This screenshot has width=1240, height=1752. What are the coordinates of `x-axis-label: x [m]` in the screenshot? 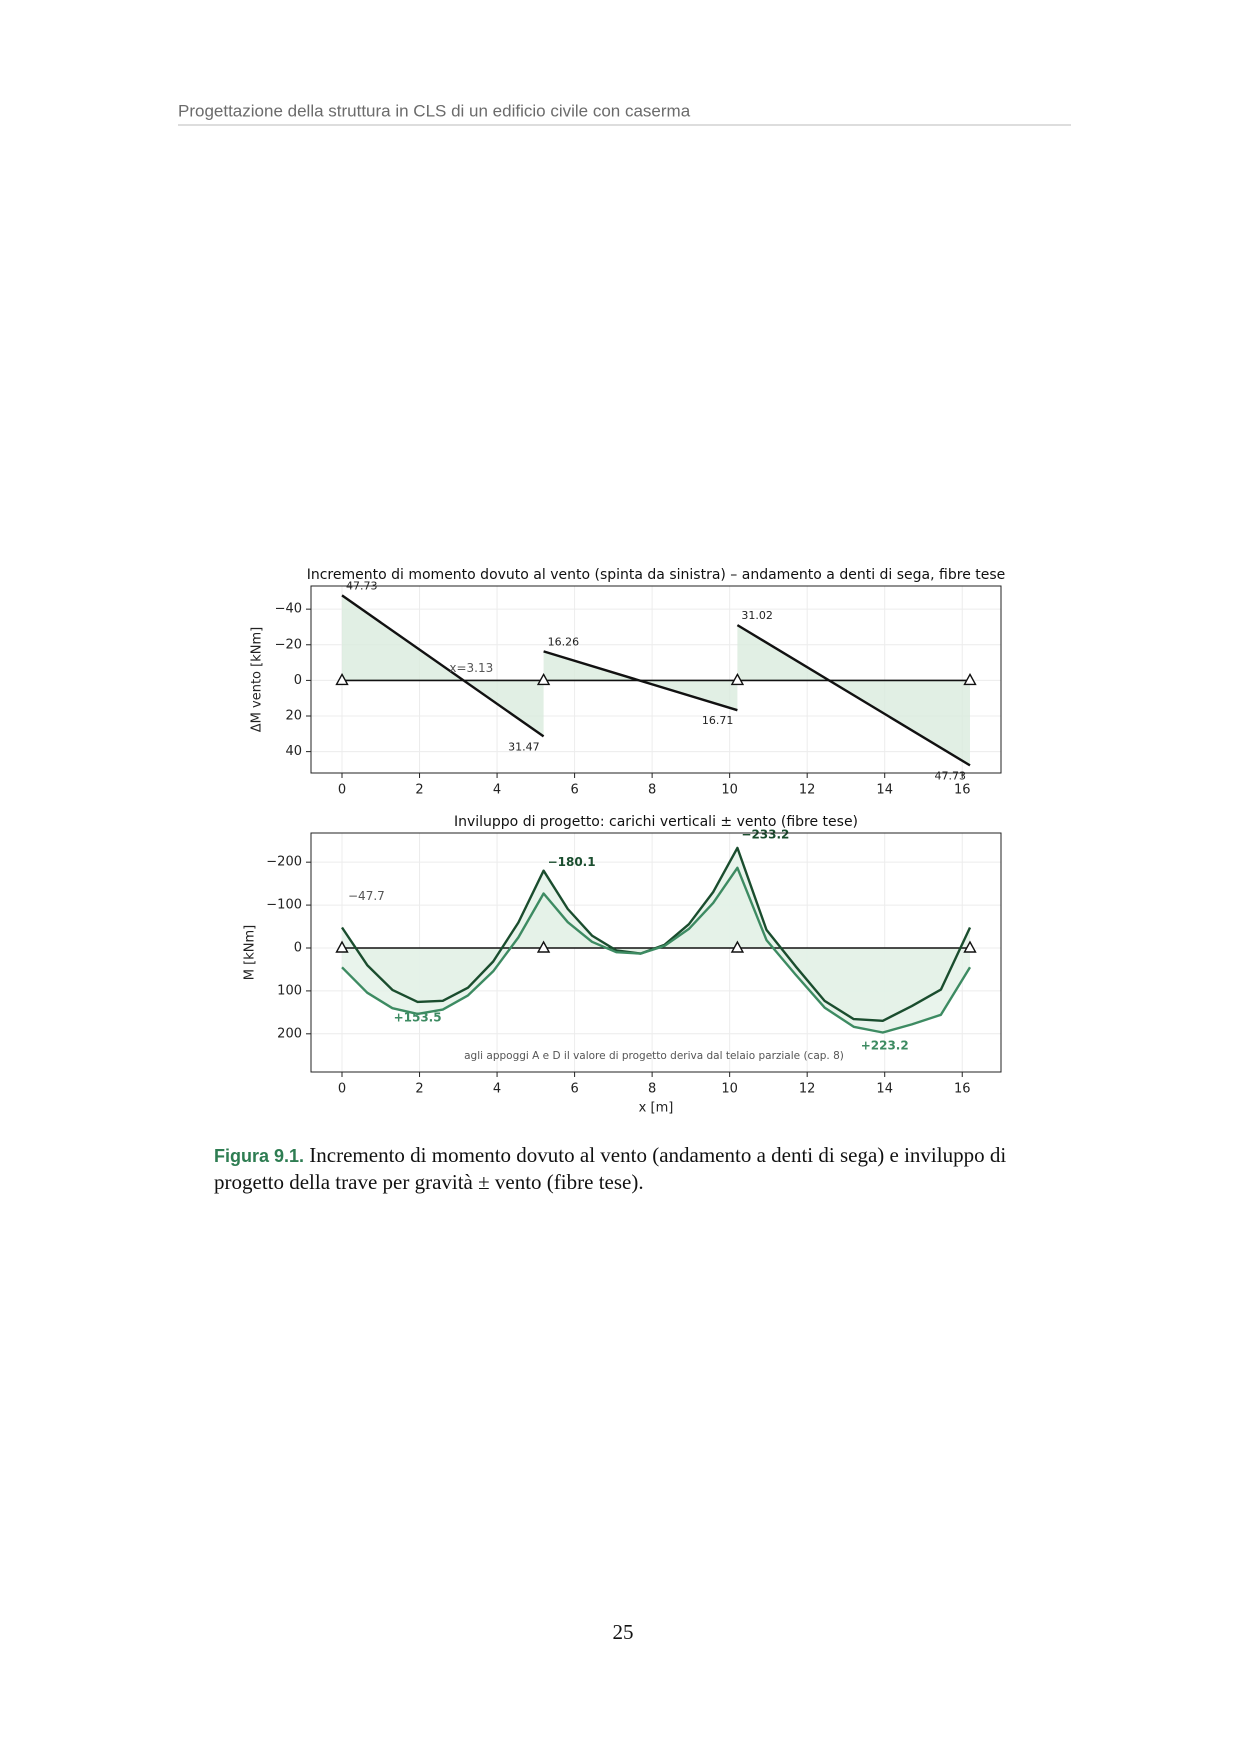 It's located at (656, 1108).